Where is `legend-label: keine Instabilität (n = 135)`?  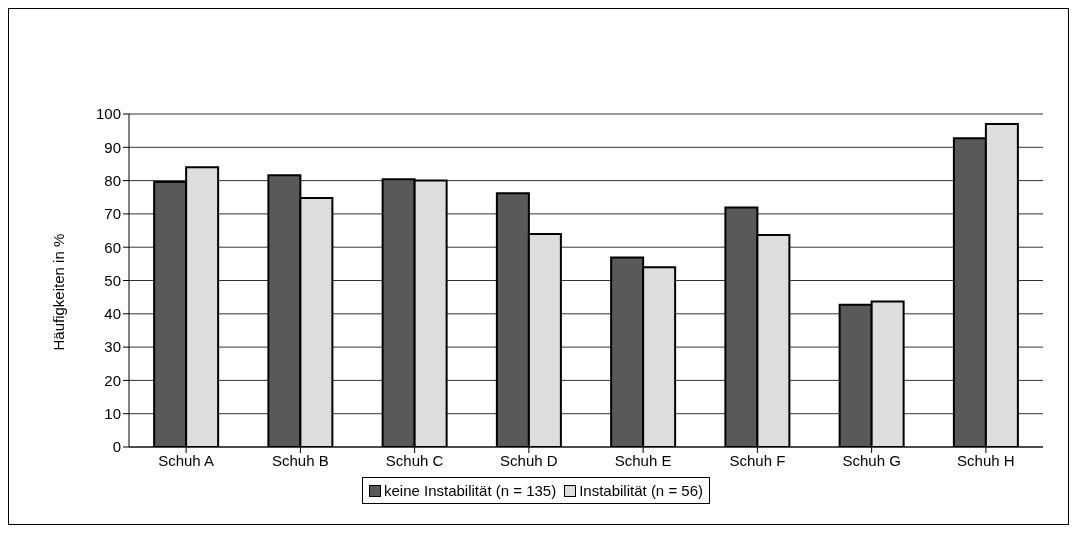
legend-label: keine Instabilität (n = 135) is located at coordinates (470, 490).